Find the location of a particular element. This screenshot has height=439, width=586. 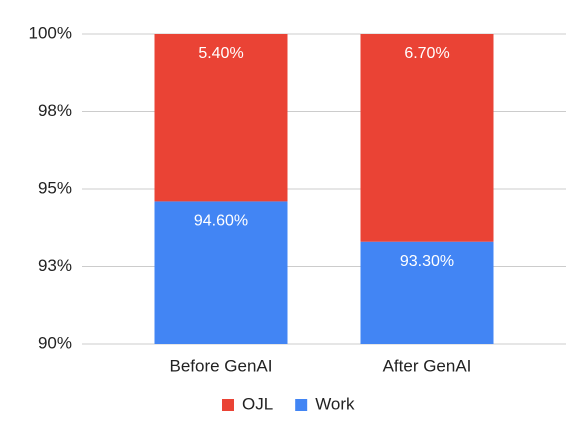

x-tick-label: Before GenAI is located at coordinates (220, 365).